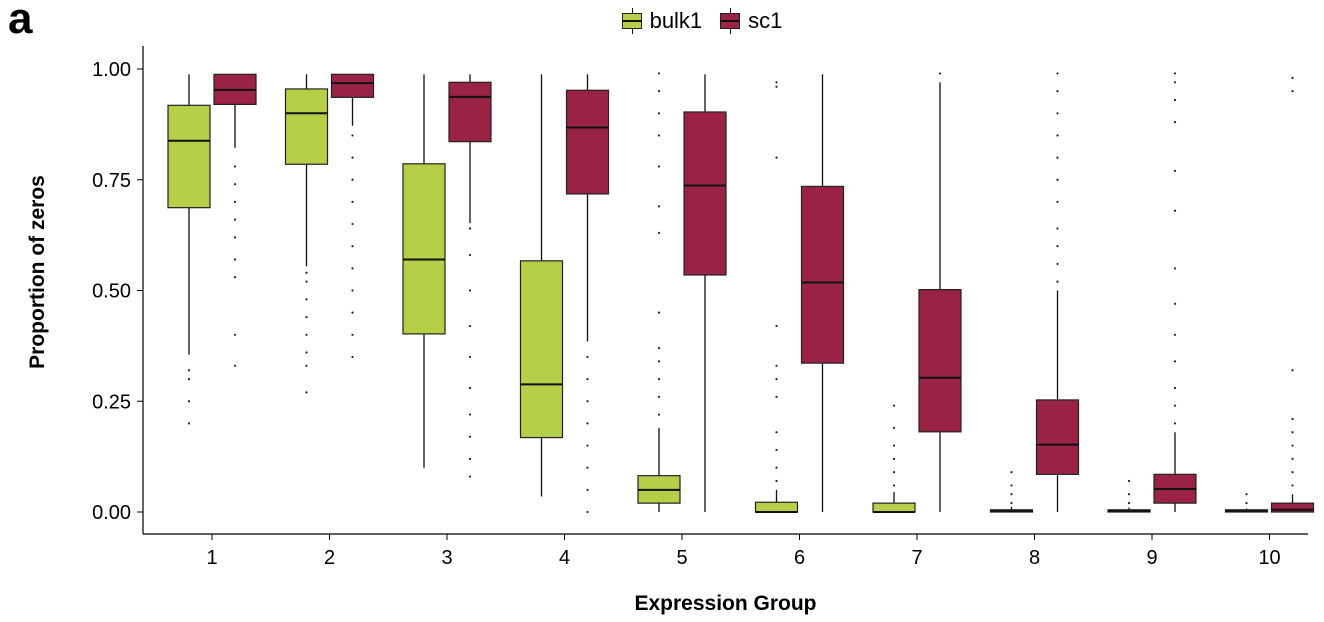 The image size is (1324, 622). Describe the element at coordinates (446, 558) in the screenshot. I see `x-tick-label: 3` at that location.